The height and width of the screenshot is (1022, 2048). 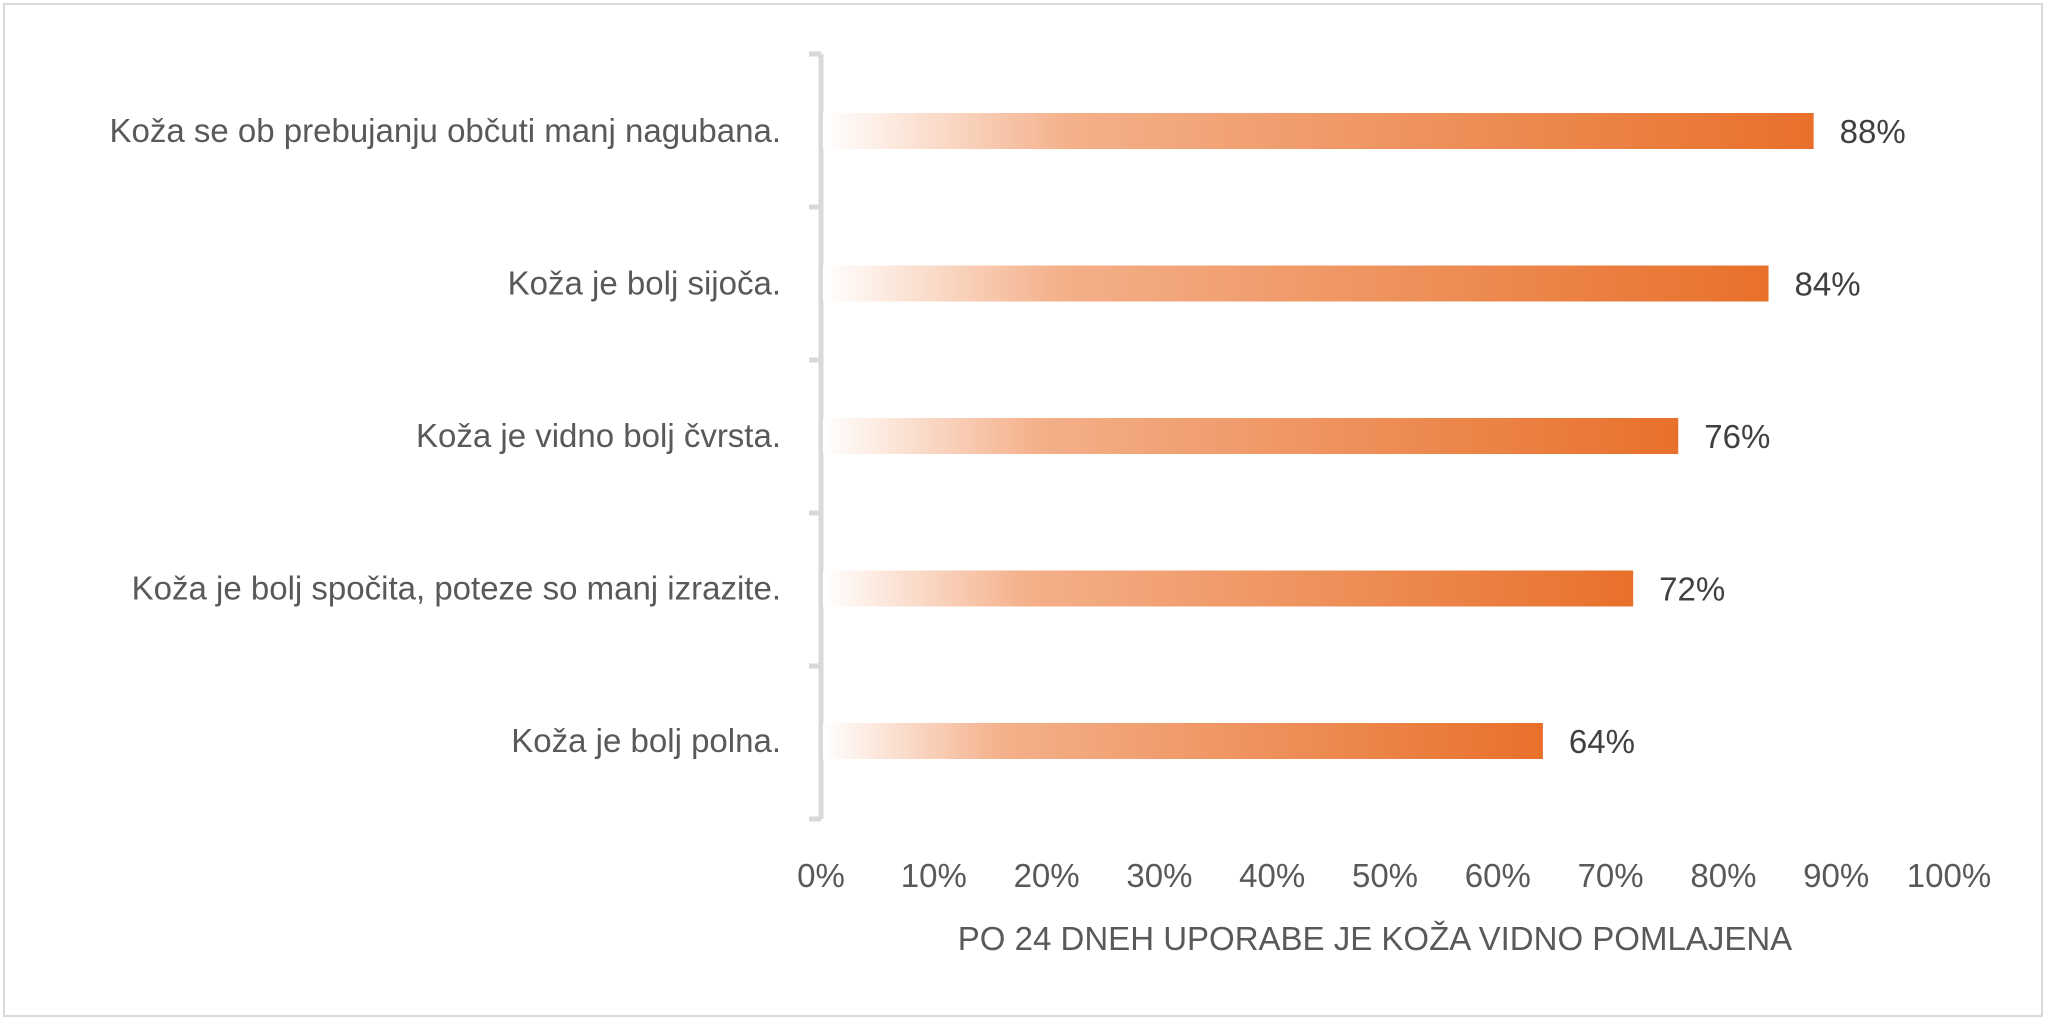 What do you see at coordinates (1723, 875) in the screenshot?
I see `x-tick-label: 80%` at bounding box center [1723, 875].